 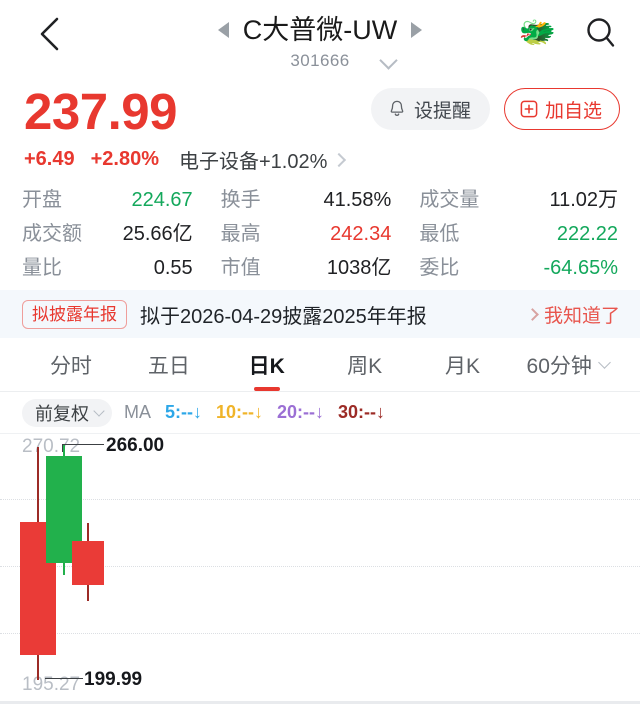 I want to click on tab-weekly-k: 周K, so click(x=365, y=365).